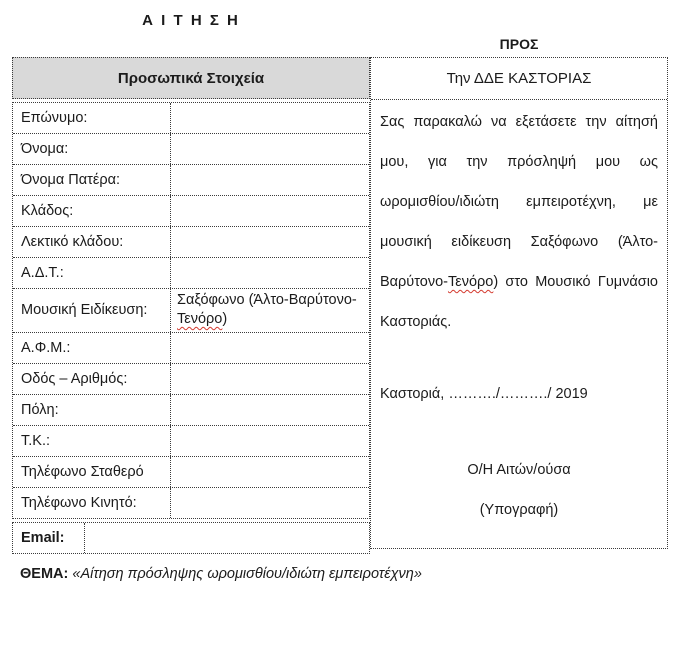 The image size is (681, 647). What do you see at coordinates (92, 503) in the screenshot?
I see `field-label: Τηλέφωνο Κινητό:` at bounding box center [92, 503].